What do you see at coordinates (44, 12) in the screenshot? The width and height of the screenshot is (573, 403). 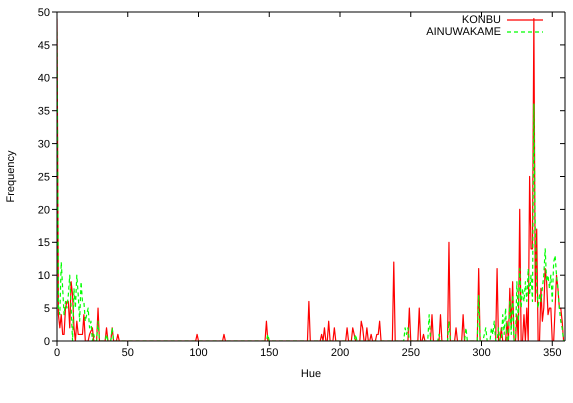 I see `y-tick-label: 50` at bounding box center [44, 12].